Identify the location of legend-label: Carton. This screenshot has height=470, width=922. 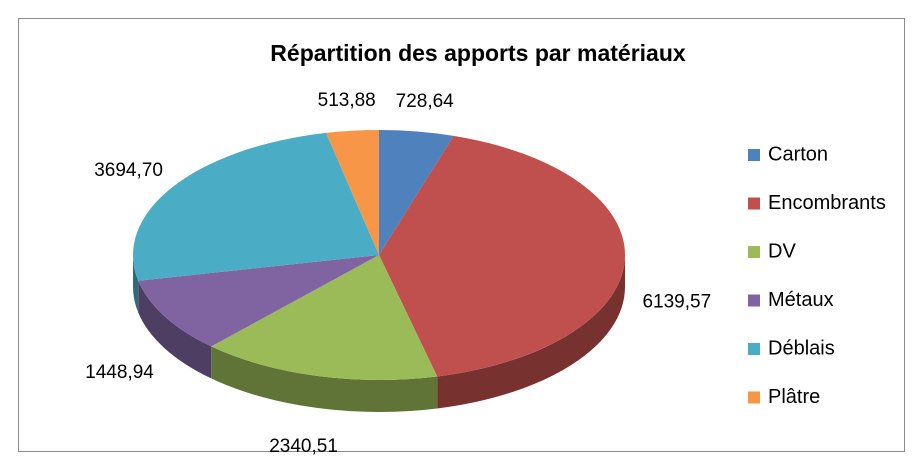
(798, 154).